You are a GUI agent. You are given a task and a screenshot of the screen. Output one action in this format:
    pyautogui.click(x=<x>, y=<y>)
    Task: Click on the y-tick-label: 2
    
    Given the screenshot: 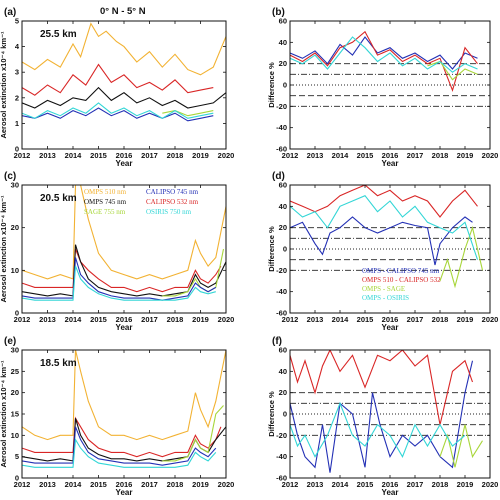 What is the action you would take?
    pyautogui.click(x=17, y=97)
    